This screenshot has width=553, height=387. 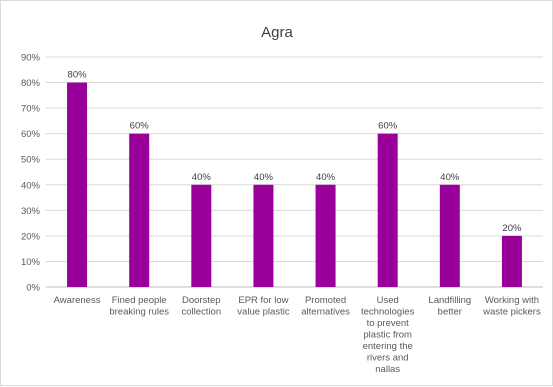 I want to click on y-tick-label: 0%, so click(x=33, y=288).